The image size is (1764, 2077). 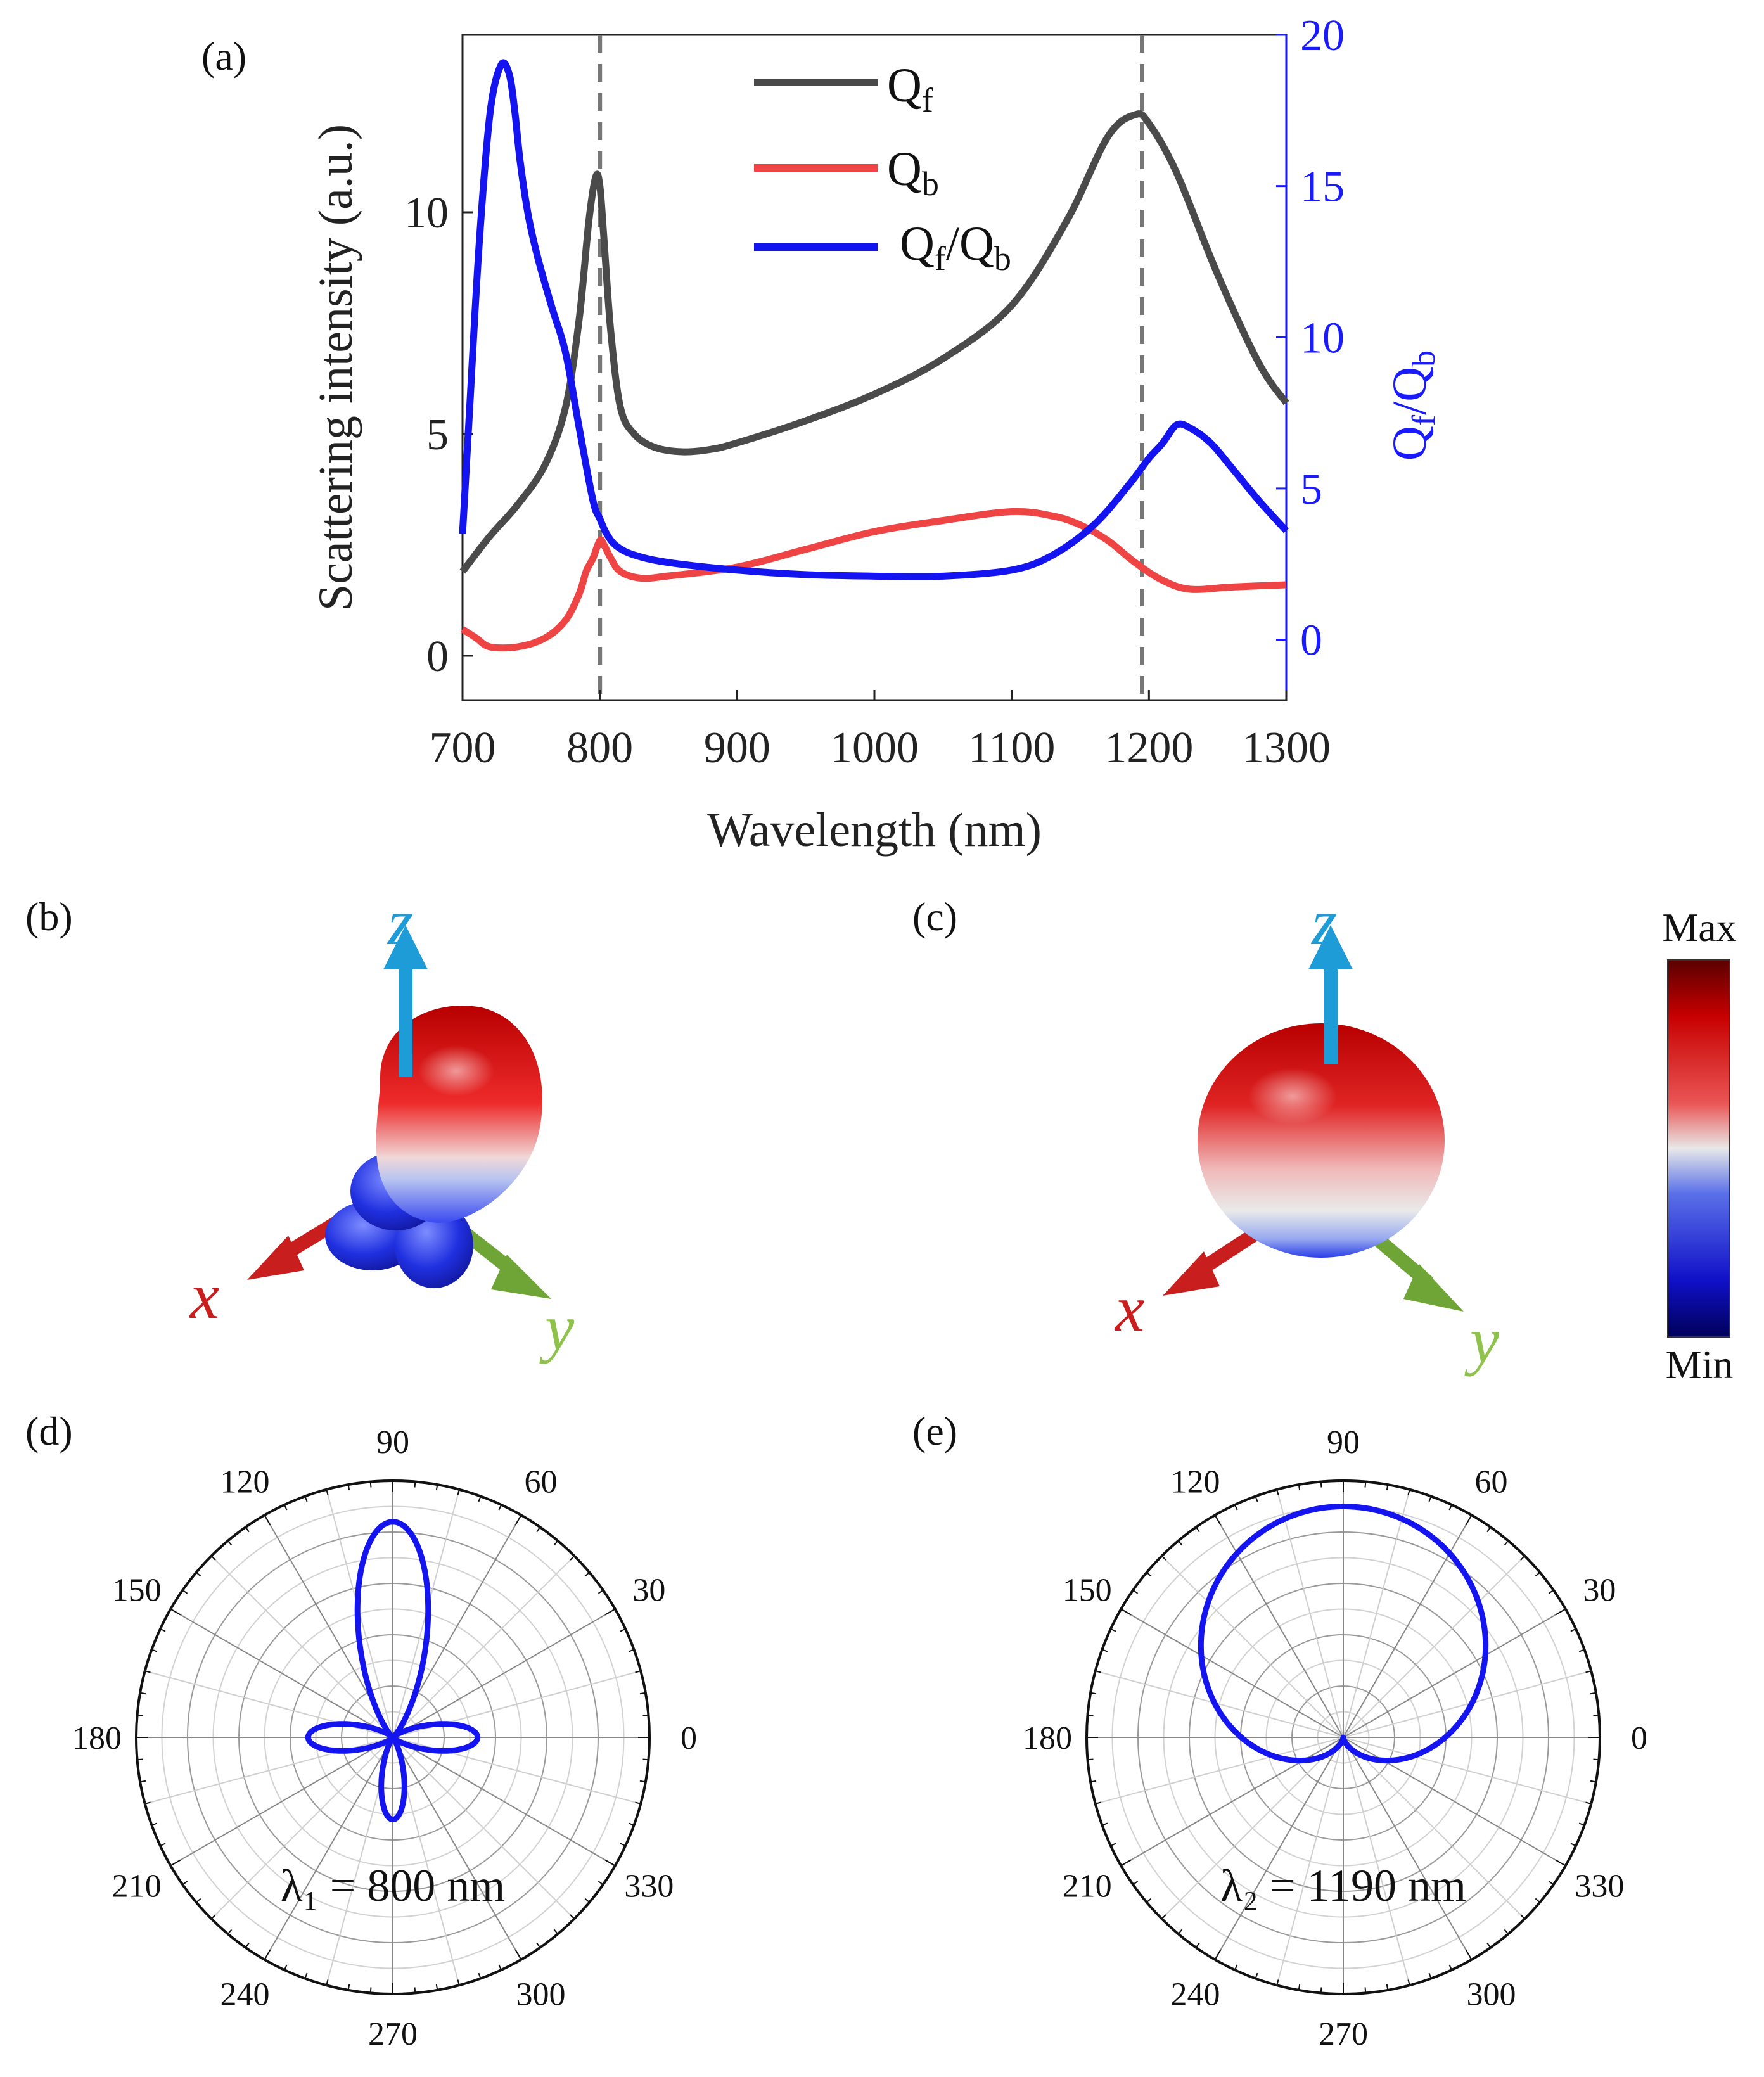 I want to click on x-tick-label: 900, so click(x=737, y=748).